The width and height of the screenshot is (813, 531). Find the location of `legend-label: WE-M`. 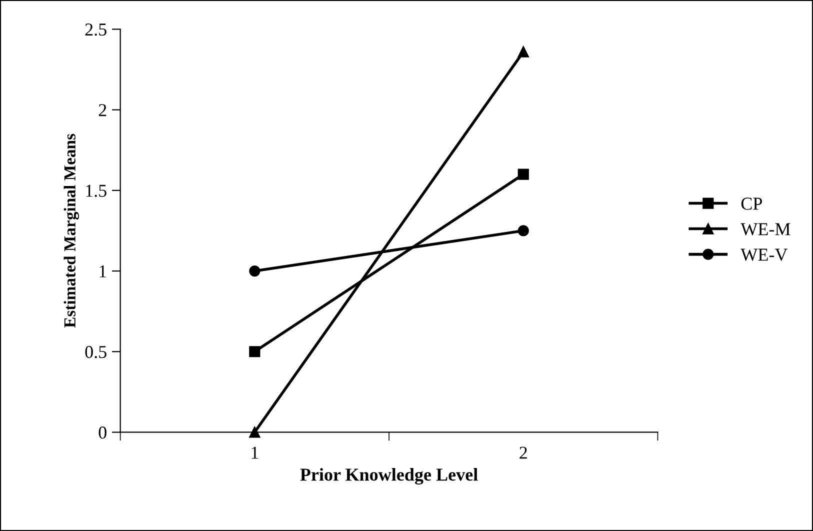

legend-label: WE-M is located at coordinates (765, 229).